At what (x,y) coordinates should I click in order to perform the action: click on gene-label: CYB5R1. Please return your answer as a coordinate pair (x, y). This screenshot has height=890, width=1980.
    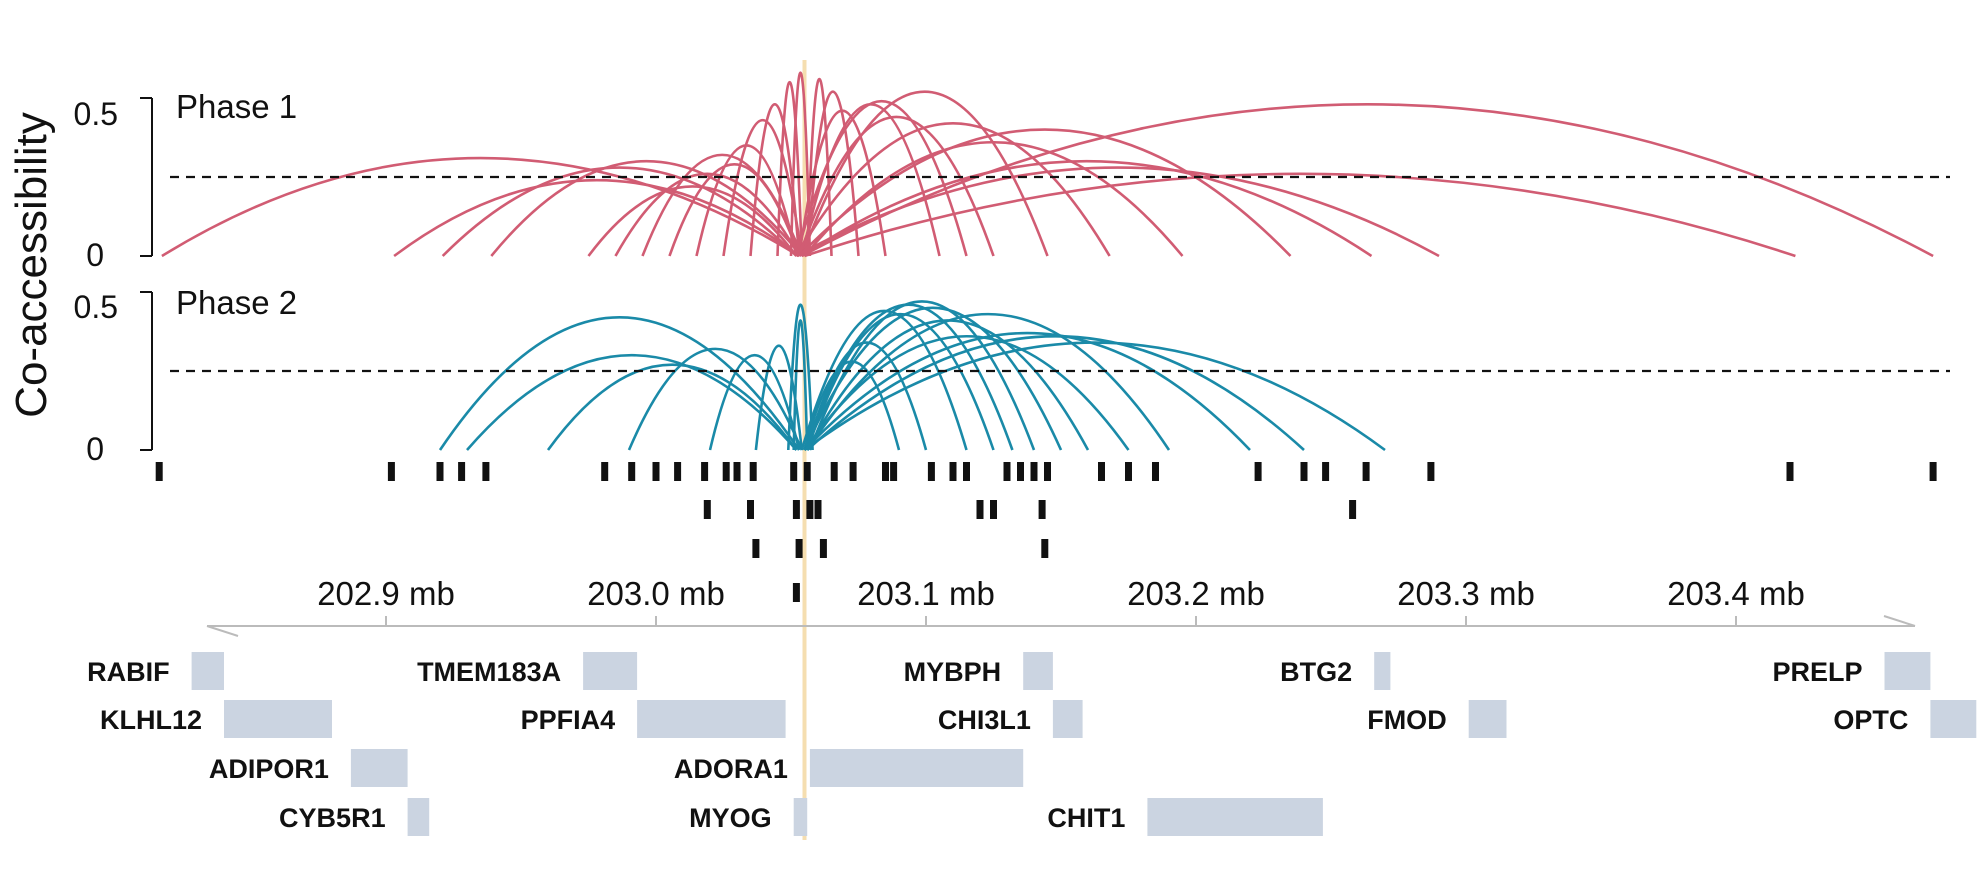
    Looking at the image, I should click on (332, 818).